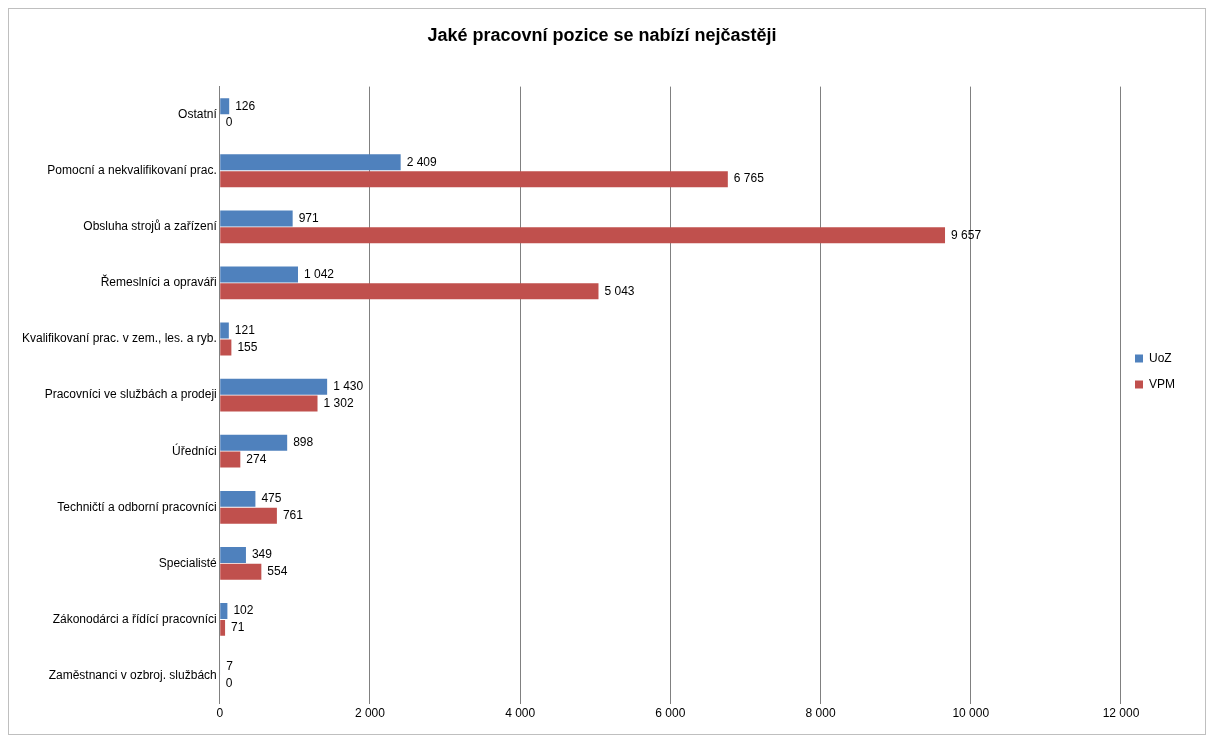  I want to click on data-label: 1 302, so click(338, 402).